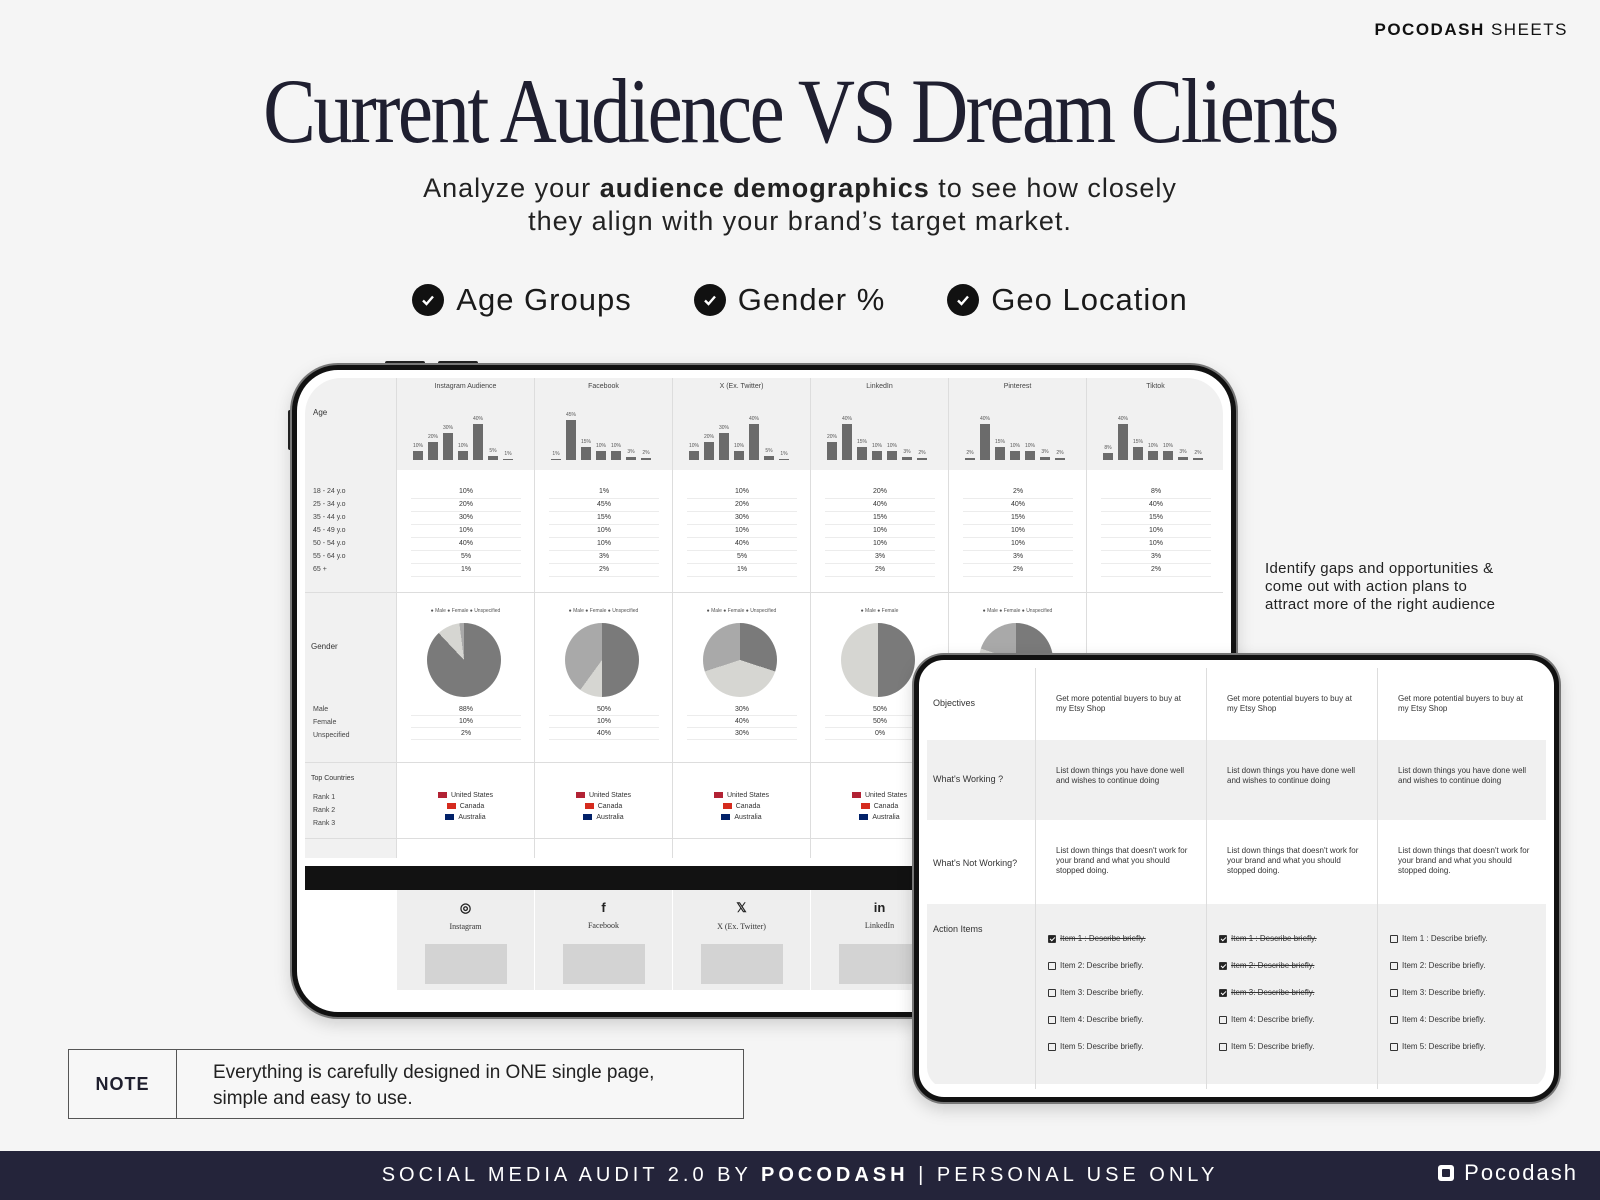 The width and height of the screenshot is (1600, 1200). Describe the element at coordinates (1273, 992) in the screenshot. I see `action-item-text: Item 3: Describe briefly.` at that location.